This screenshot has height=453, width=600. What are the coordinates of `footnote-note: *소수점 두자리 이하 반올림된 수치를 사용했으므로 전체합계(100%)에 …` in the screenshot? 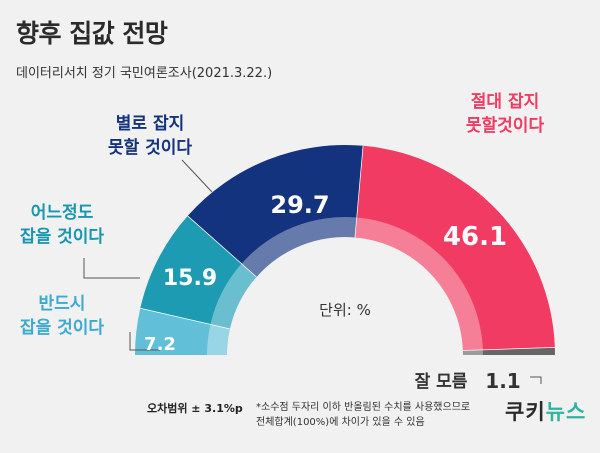 It's located at (386, 415).